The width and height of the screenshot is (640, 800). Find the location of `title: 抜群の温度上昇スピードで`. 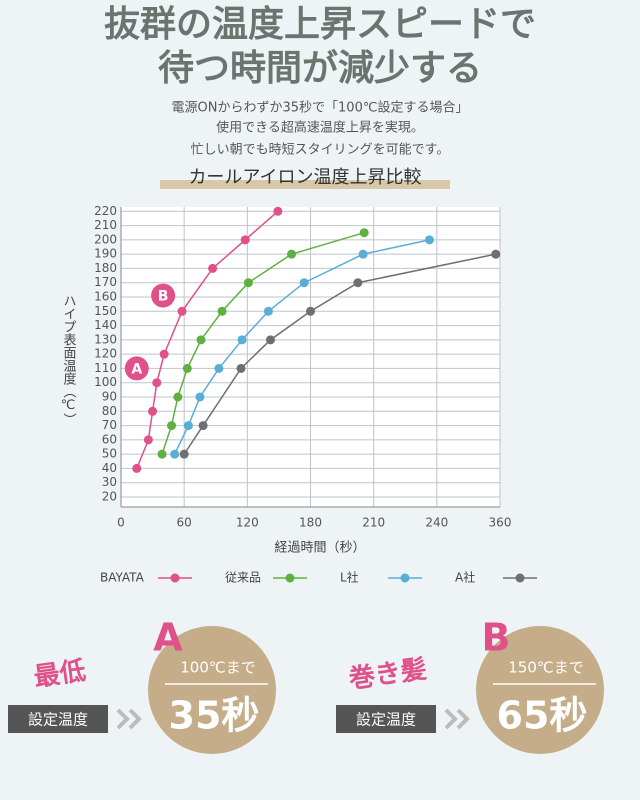

title: 抜群の温度上昇スピードで is located at coordinates (320, 24).